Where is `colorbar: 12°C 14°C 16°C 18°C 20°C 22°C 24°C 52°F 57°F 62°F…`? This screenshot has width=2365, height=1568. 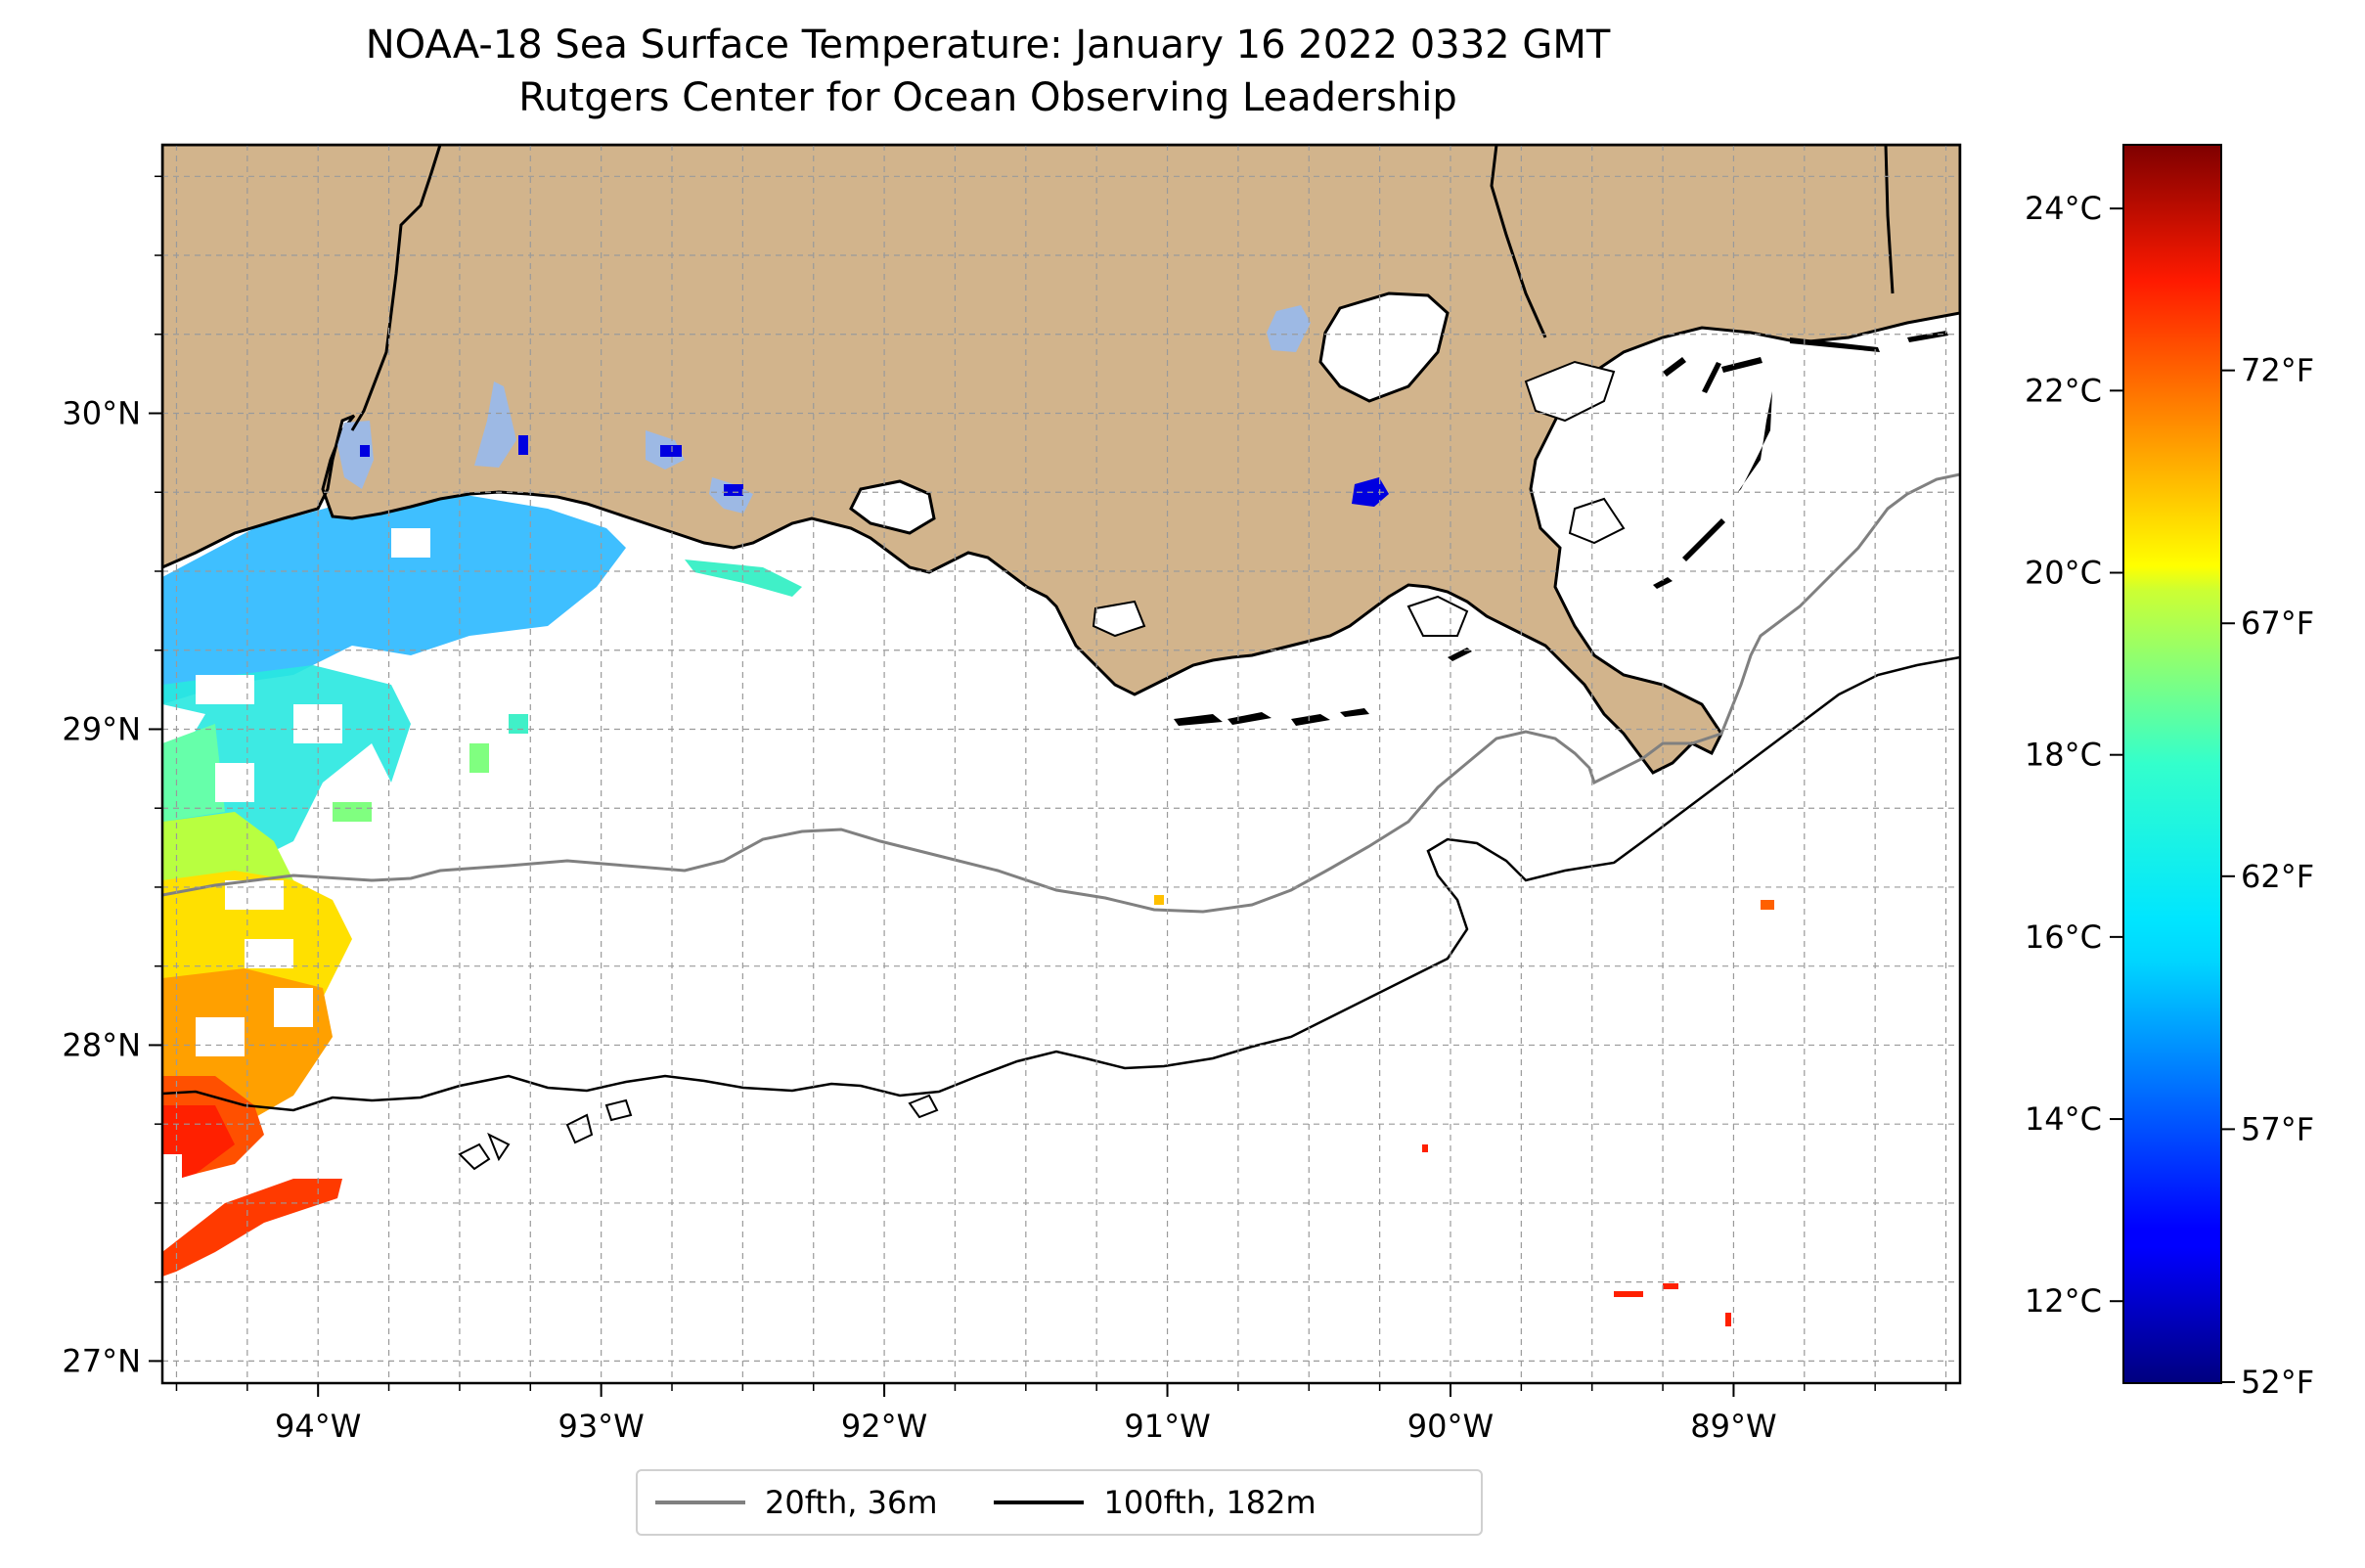 colorbar: 12°C 14°C 16°C 18°C 20°C 22°C 24°C 52°F 57°F 62°F… is located at coordinates (2169, 772).